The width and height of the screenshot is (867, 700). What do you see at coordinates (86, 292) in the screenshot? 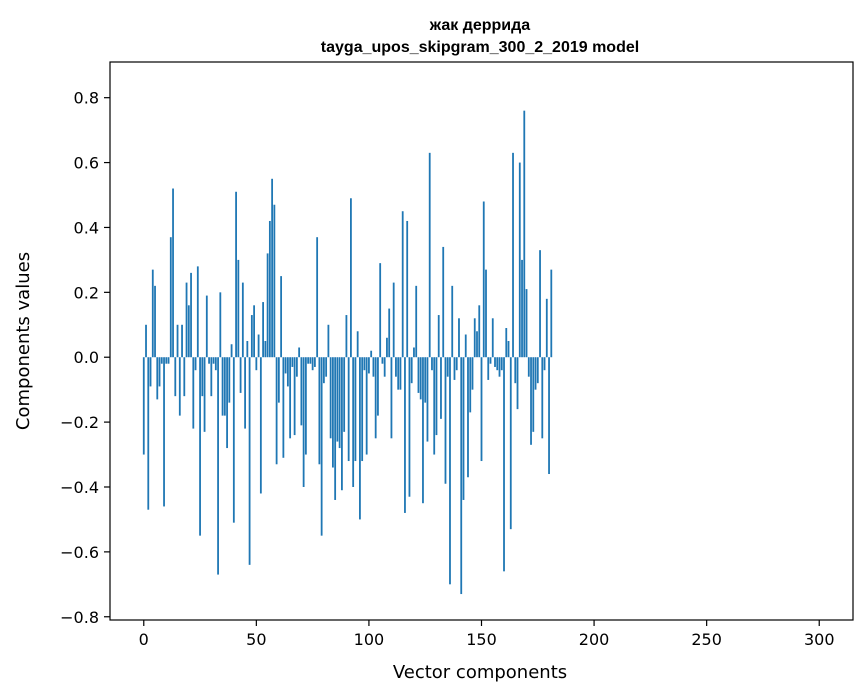
I see `y-tick-label: 0.2` at bounding box center [86, 292].